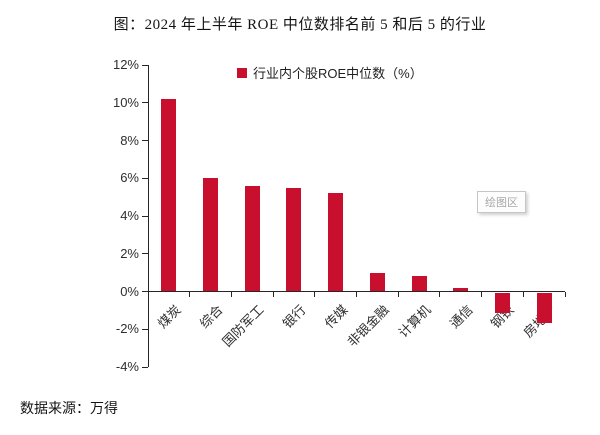 Image resolution: width=600 pixels, height=435 pixels. What do you see at coordinates (129, 215) in the screenshot?
I see `y-tick-label: 4%` at bounding box center [129, 215].